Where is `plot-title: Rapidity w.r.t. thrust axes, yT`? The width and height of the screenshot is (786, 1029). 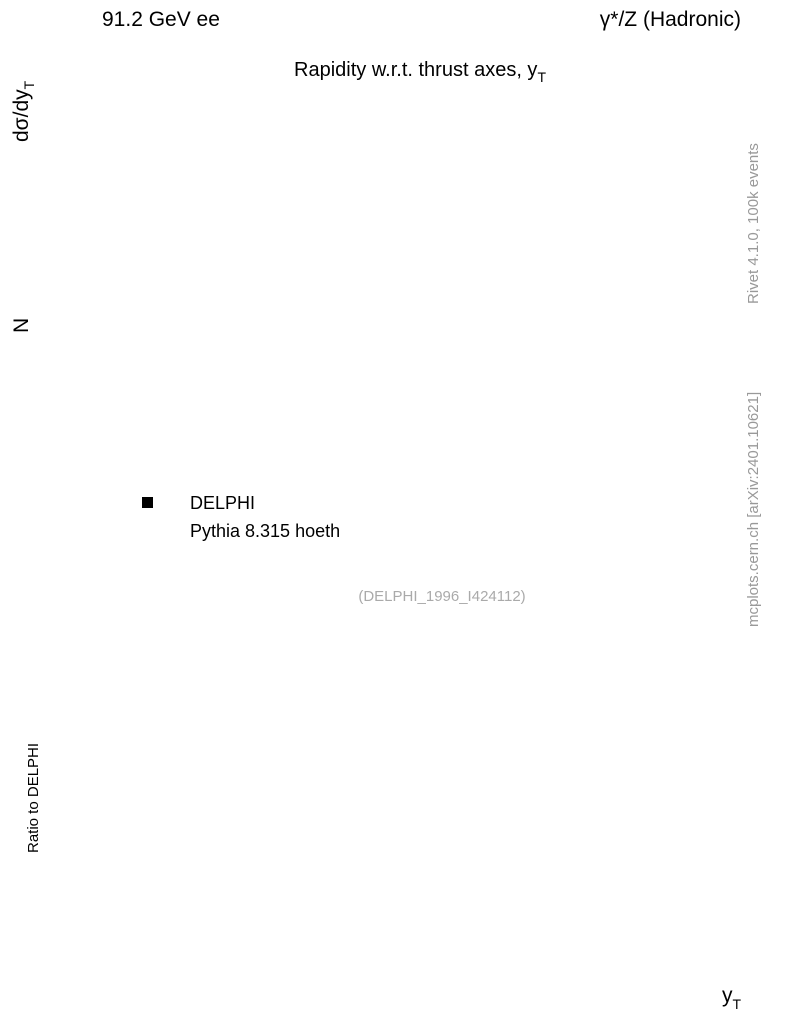 plot-title: Rapidity w.r.t. thrust axes, yT is located at coordinates (420, 72).